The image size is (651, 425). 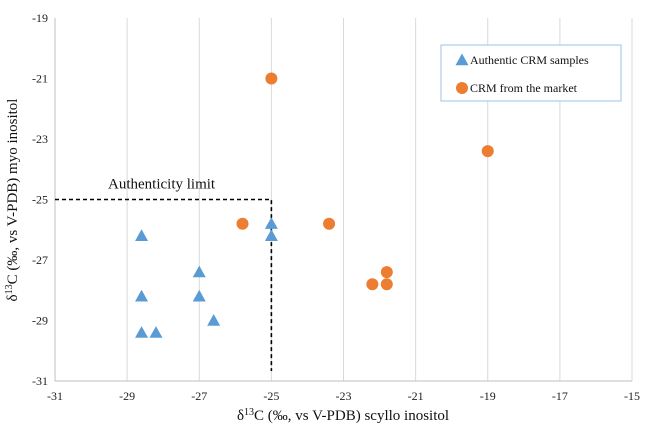 I want to click on y-tick-label: -27, so click(x=40, y=260).